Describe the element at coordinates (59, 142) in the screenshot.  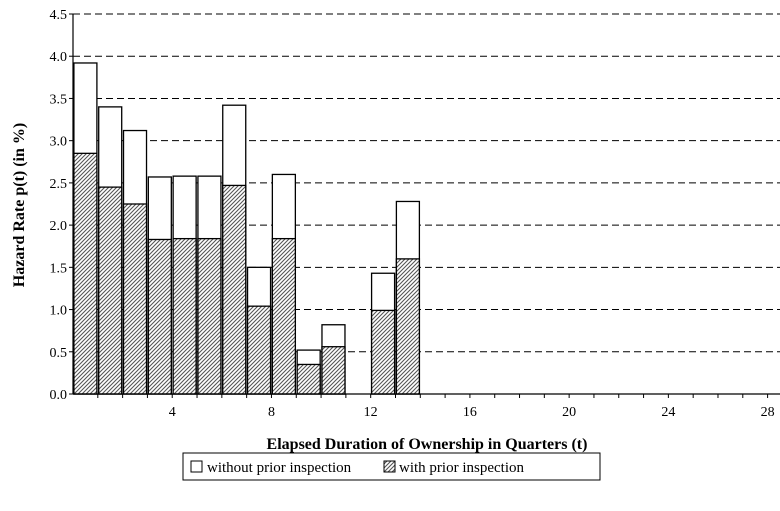
I see `y-tick-label: 3.0` at that location.